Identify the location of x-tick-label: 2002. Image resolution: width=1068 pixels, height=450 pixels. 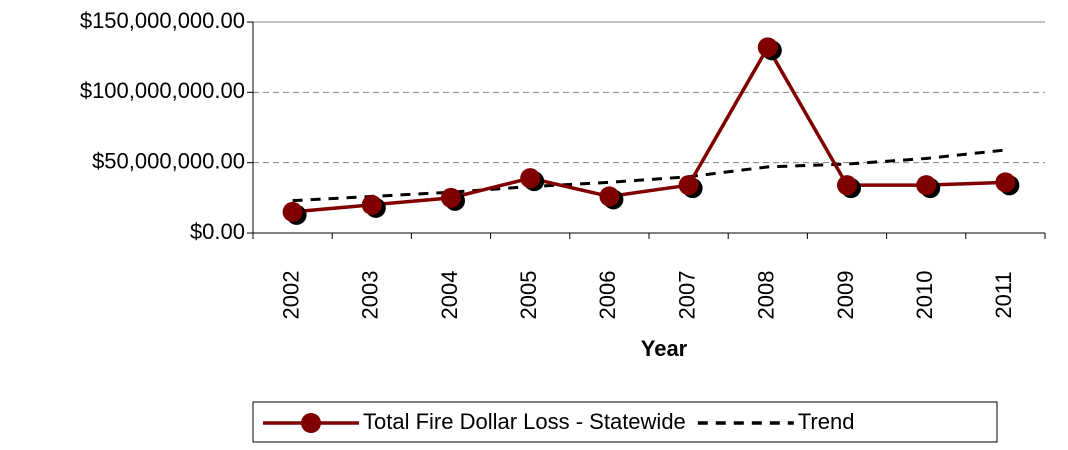
(290, 295).